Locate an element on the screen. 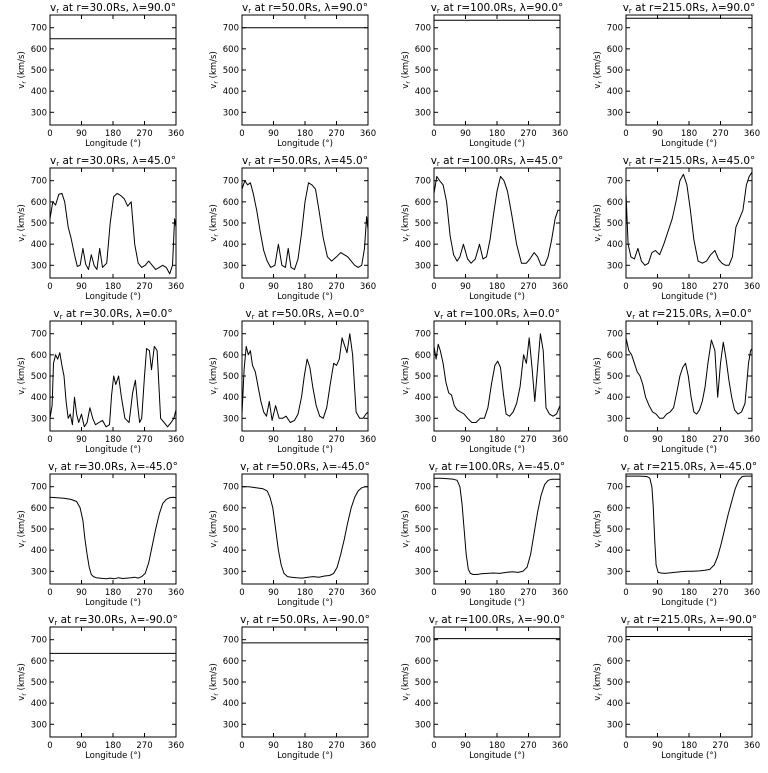 This screenshot has width=768, height=773. chart-title: vr at r=30.0Rs, λ=90.0° is located at coordinates (113, 8).